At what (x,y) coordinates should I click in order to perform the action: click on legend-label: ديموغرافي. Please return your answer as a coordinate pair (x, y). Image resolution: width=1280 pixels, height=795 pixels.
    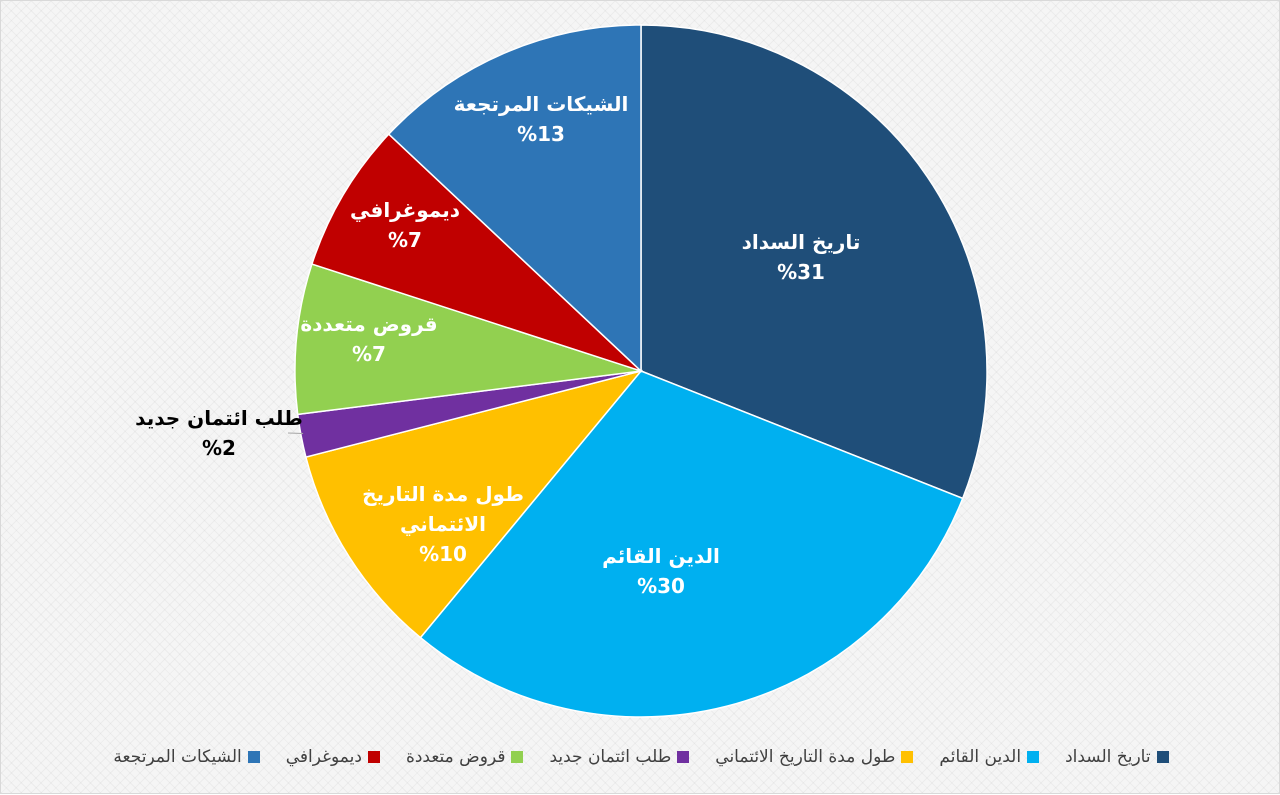
    Looking at the image, I should click on (323, 757).